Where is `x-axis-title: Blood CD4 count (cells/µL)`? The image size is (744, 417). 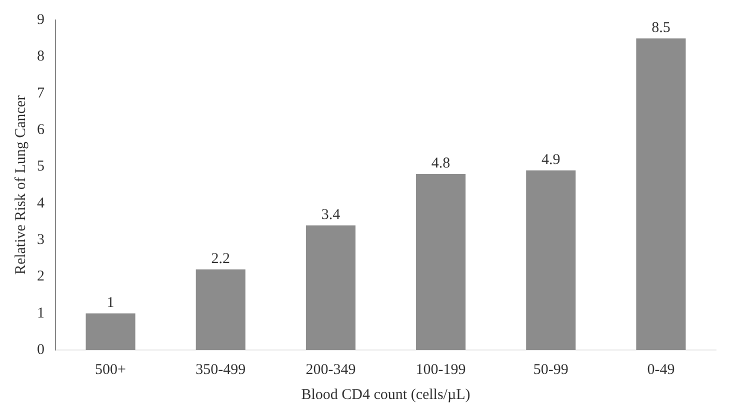
x-axis-title: Blood CD4 count (cells/µL) is located at coordinates (385, 394).